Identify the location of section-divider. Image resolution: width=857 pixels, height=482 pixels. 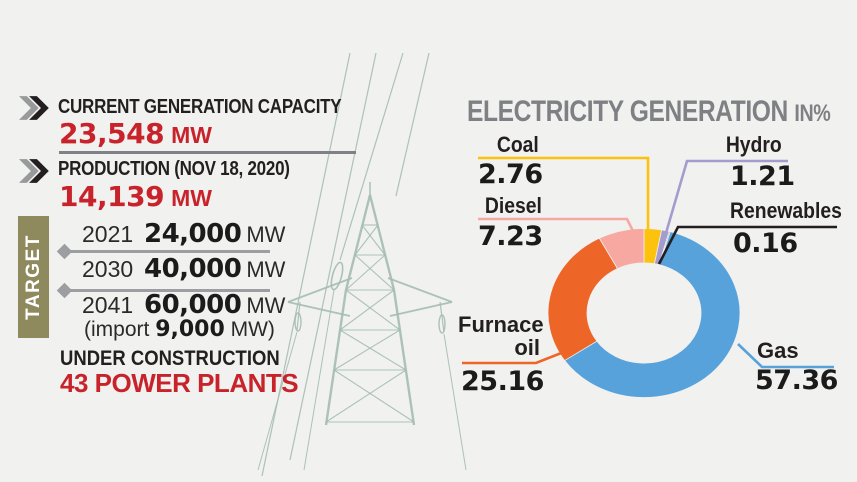
(207, 152).